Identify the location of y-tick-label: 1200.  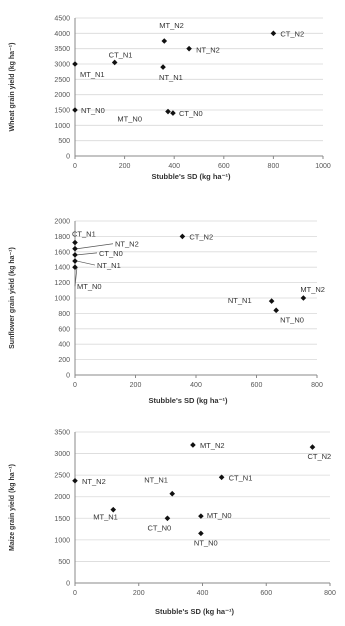
(62, 283).